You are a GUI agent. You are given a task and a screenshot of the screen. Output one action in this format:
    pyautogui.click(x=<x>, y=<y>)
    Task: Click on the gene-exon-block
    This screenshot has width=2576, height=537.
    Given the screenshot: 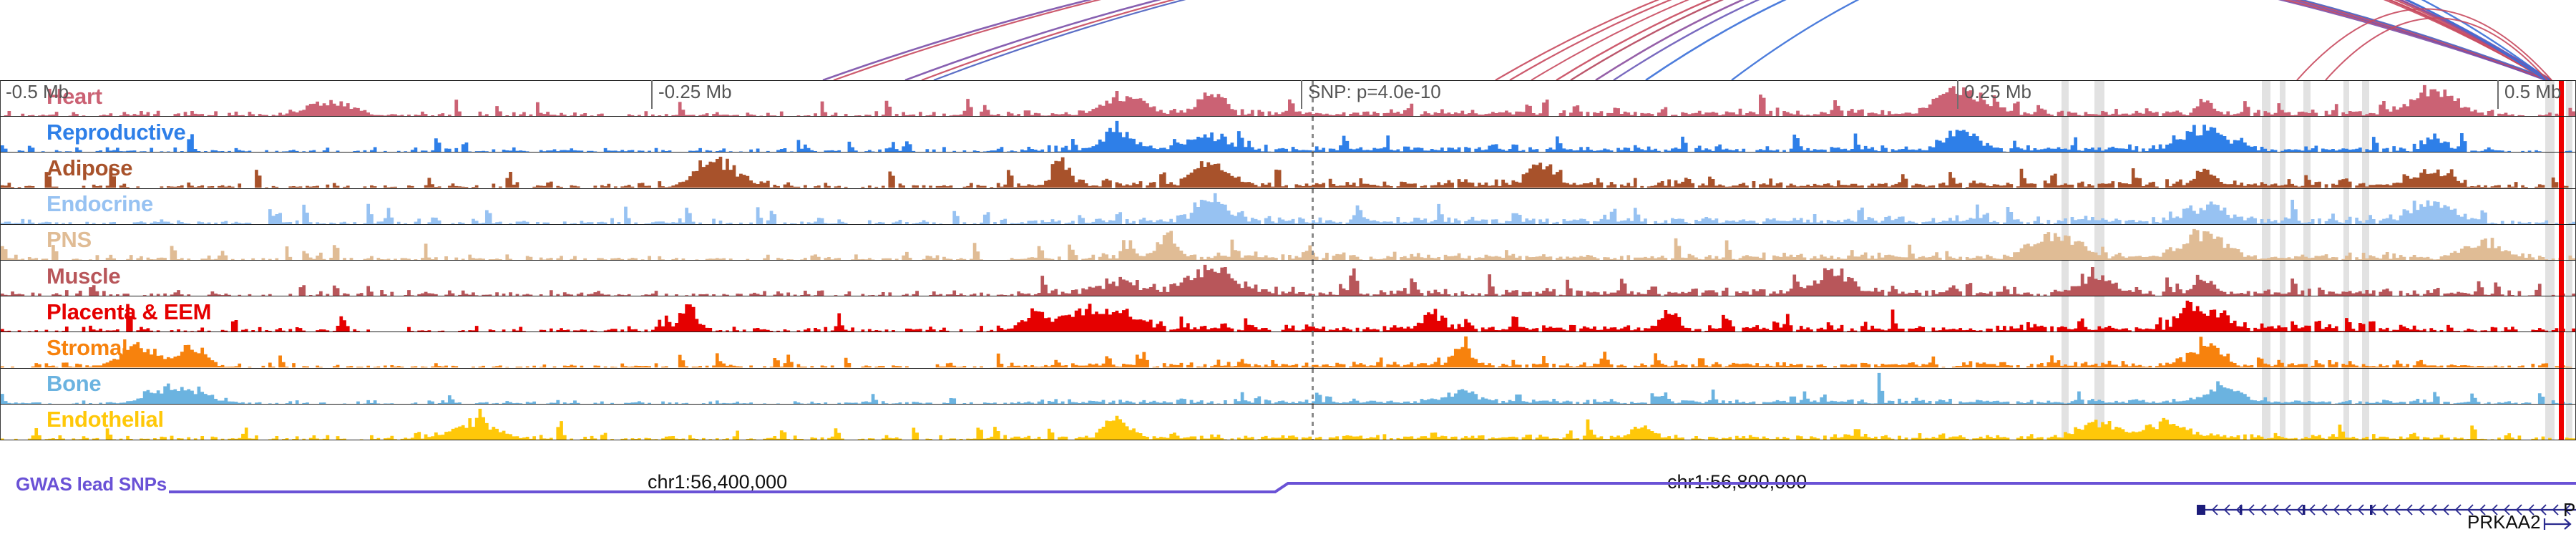 What is the action you would take?
    pyautogui.click(x=2201, y=510)
    